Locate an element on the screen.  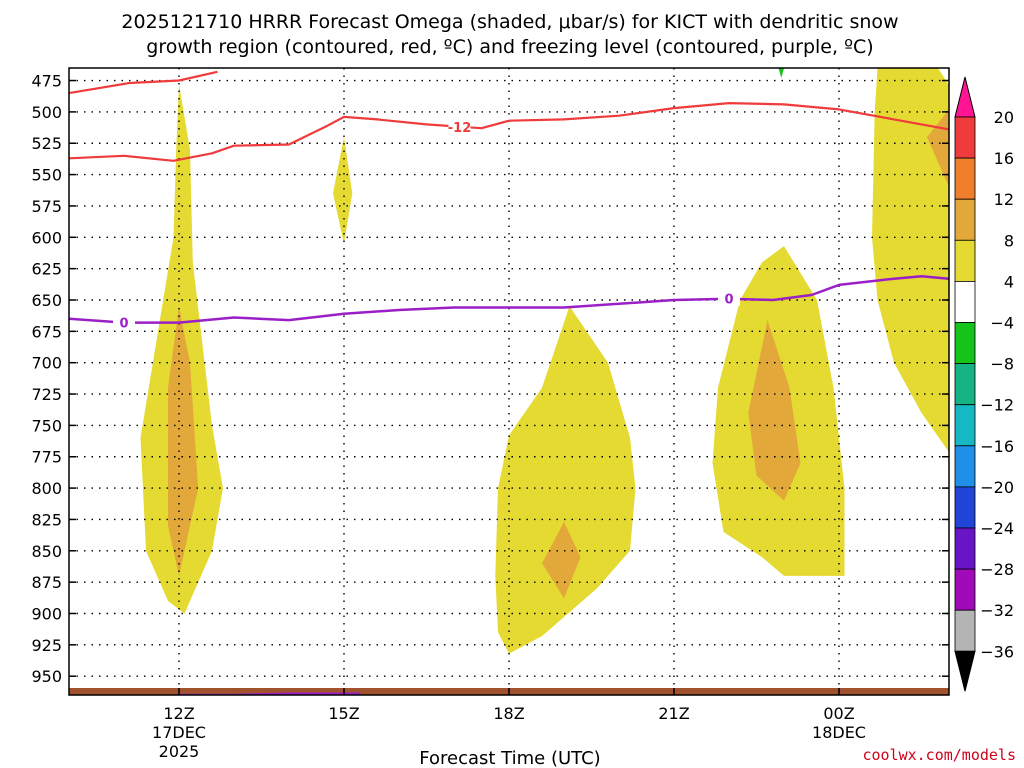
y-tick-label: 625 is located at coordinates (46, 269).